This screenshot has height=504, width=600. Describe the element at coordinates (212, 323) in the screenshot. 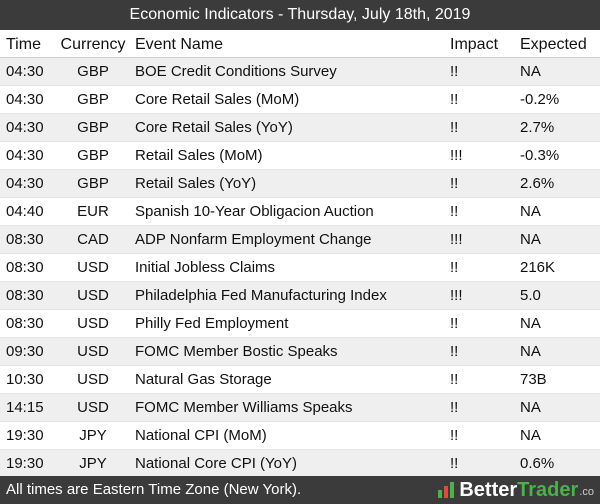

I see `row-event-name: Philly Fed Employment` at that location.